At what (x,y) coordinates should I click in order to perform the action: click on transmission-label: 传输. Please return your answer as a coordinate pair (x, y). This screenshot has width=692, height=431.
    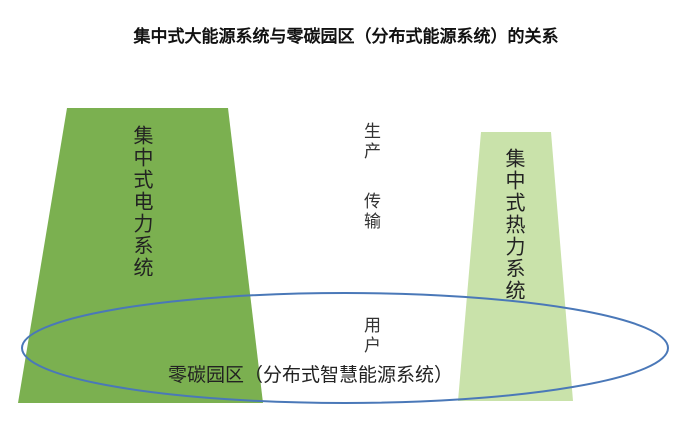
    Looking at the image, I should click on (370, 212).